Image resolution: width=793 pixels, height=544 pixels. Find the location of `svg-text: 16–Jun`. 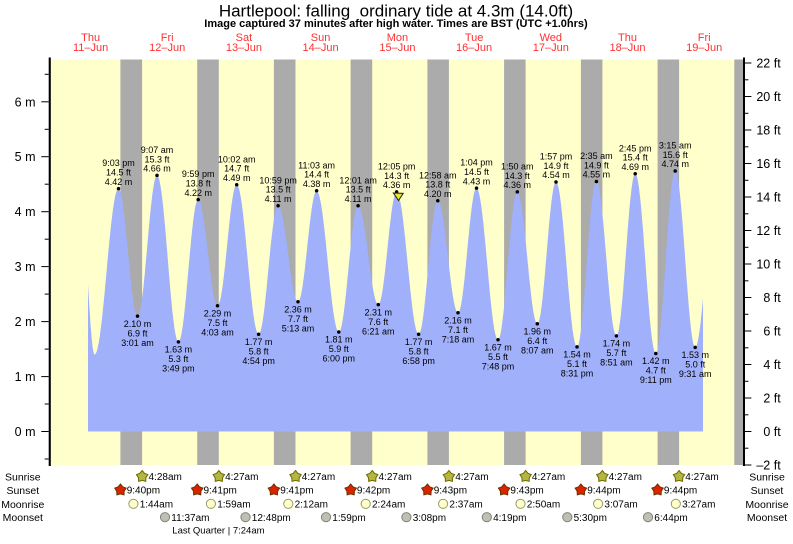

svg-text: 16–Jun is located at coordinates (474, 48).